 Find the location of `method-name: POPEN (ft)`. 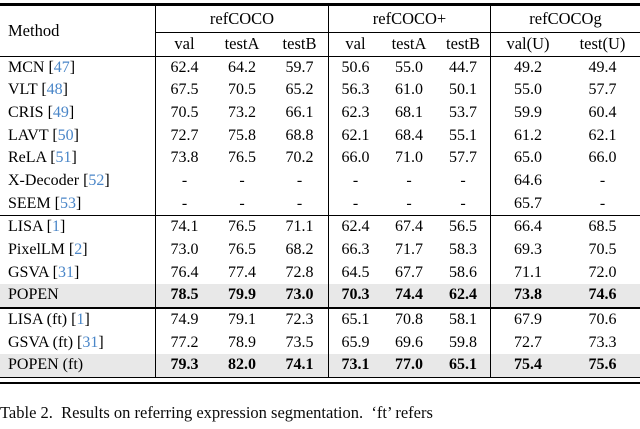

method-name: POPEN (ft) is located at coordinates (46, 365).